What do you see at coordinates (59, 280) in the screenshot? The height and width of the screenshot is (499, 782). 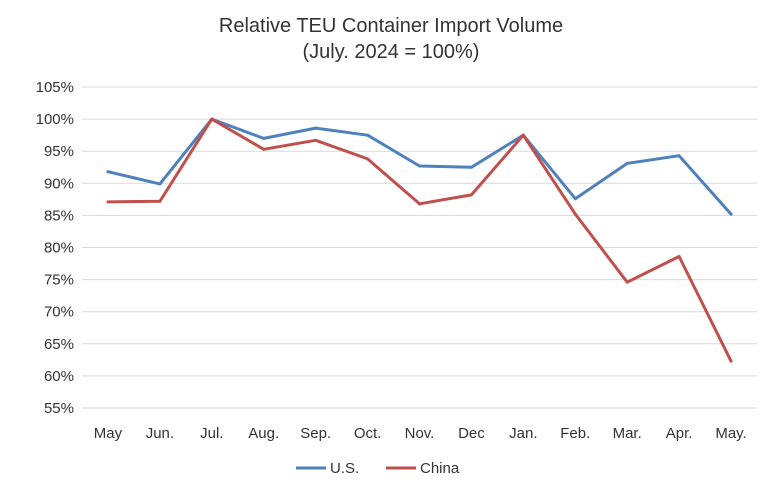 I see `y-tick-label: 75%` at bounding box center [59, 280].